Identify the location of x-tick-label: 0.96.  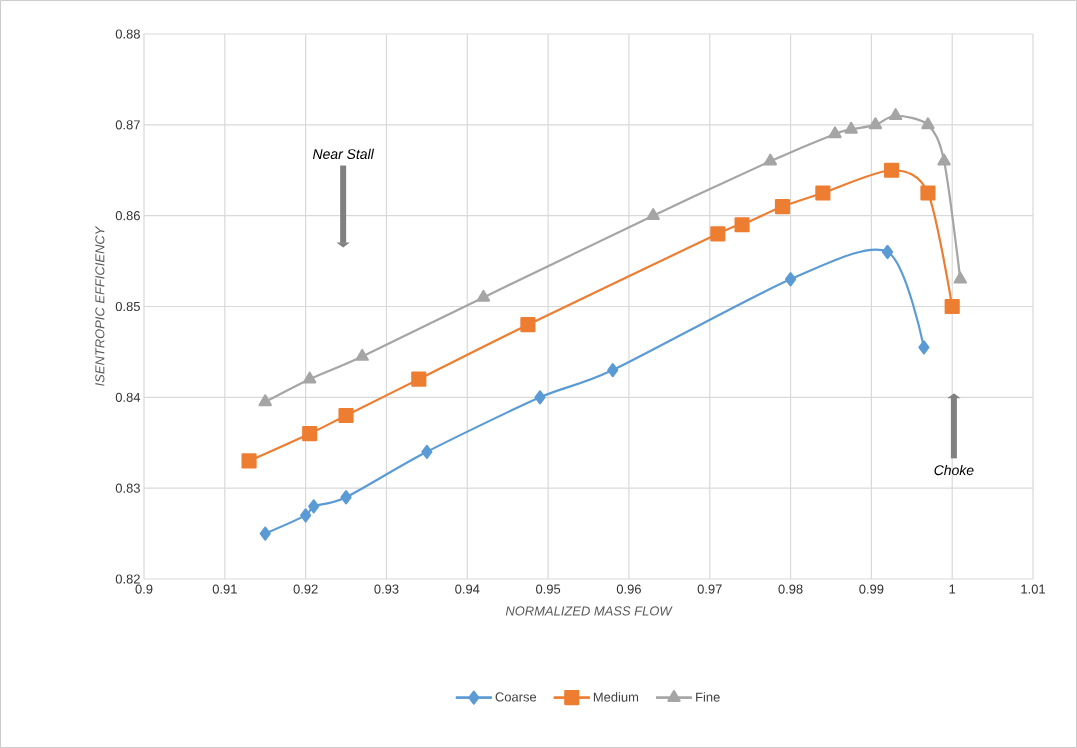
(628, 589).